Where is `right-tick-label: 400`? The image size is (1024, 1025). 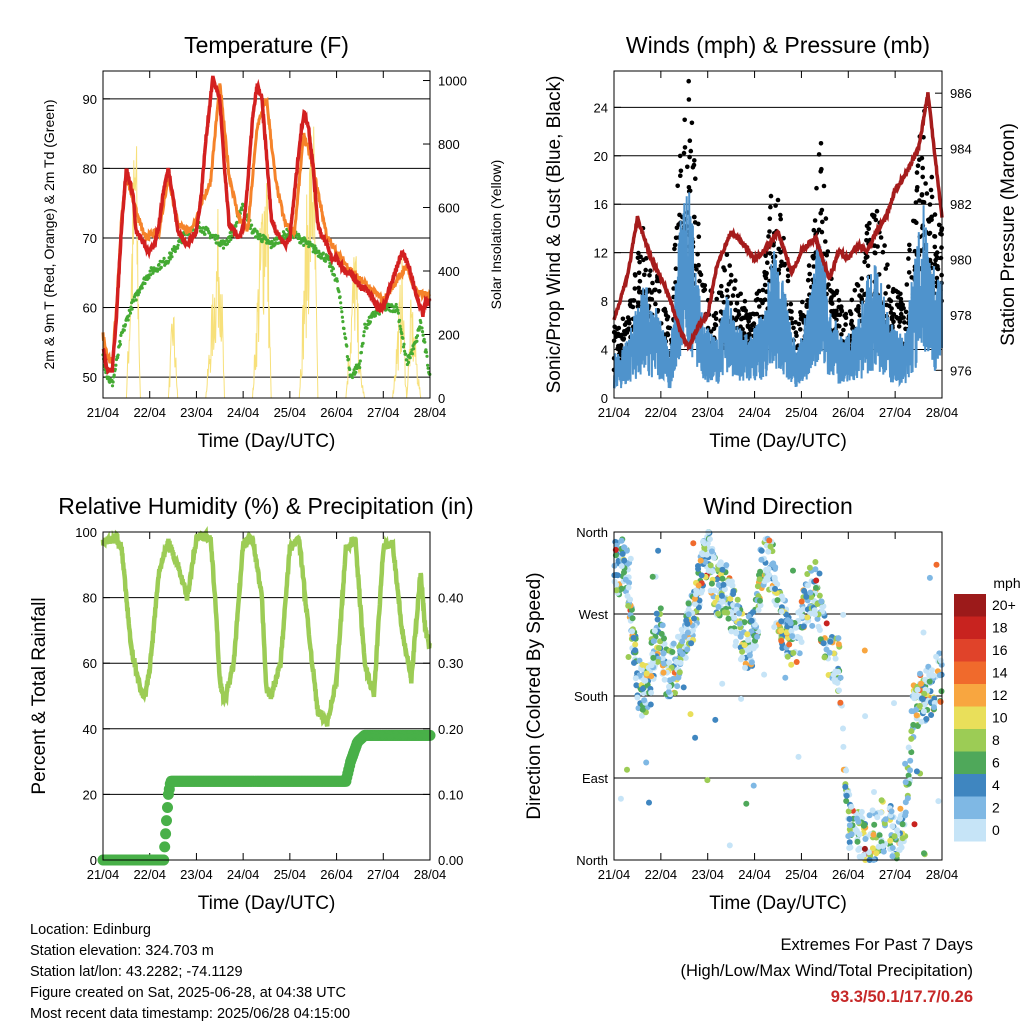
right-tick-label: 400 is located at coordinates (449, 271).